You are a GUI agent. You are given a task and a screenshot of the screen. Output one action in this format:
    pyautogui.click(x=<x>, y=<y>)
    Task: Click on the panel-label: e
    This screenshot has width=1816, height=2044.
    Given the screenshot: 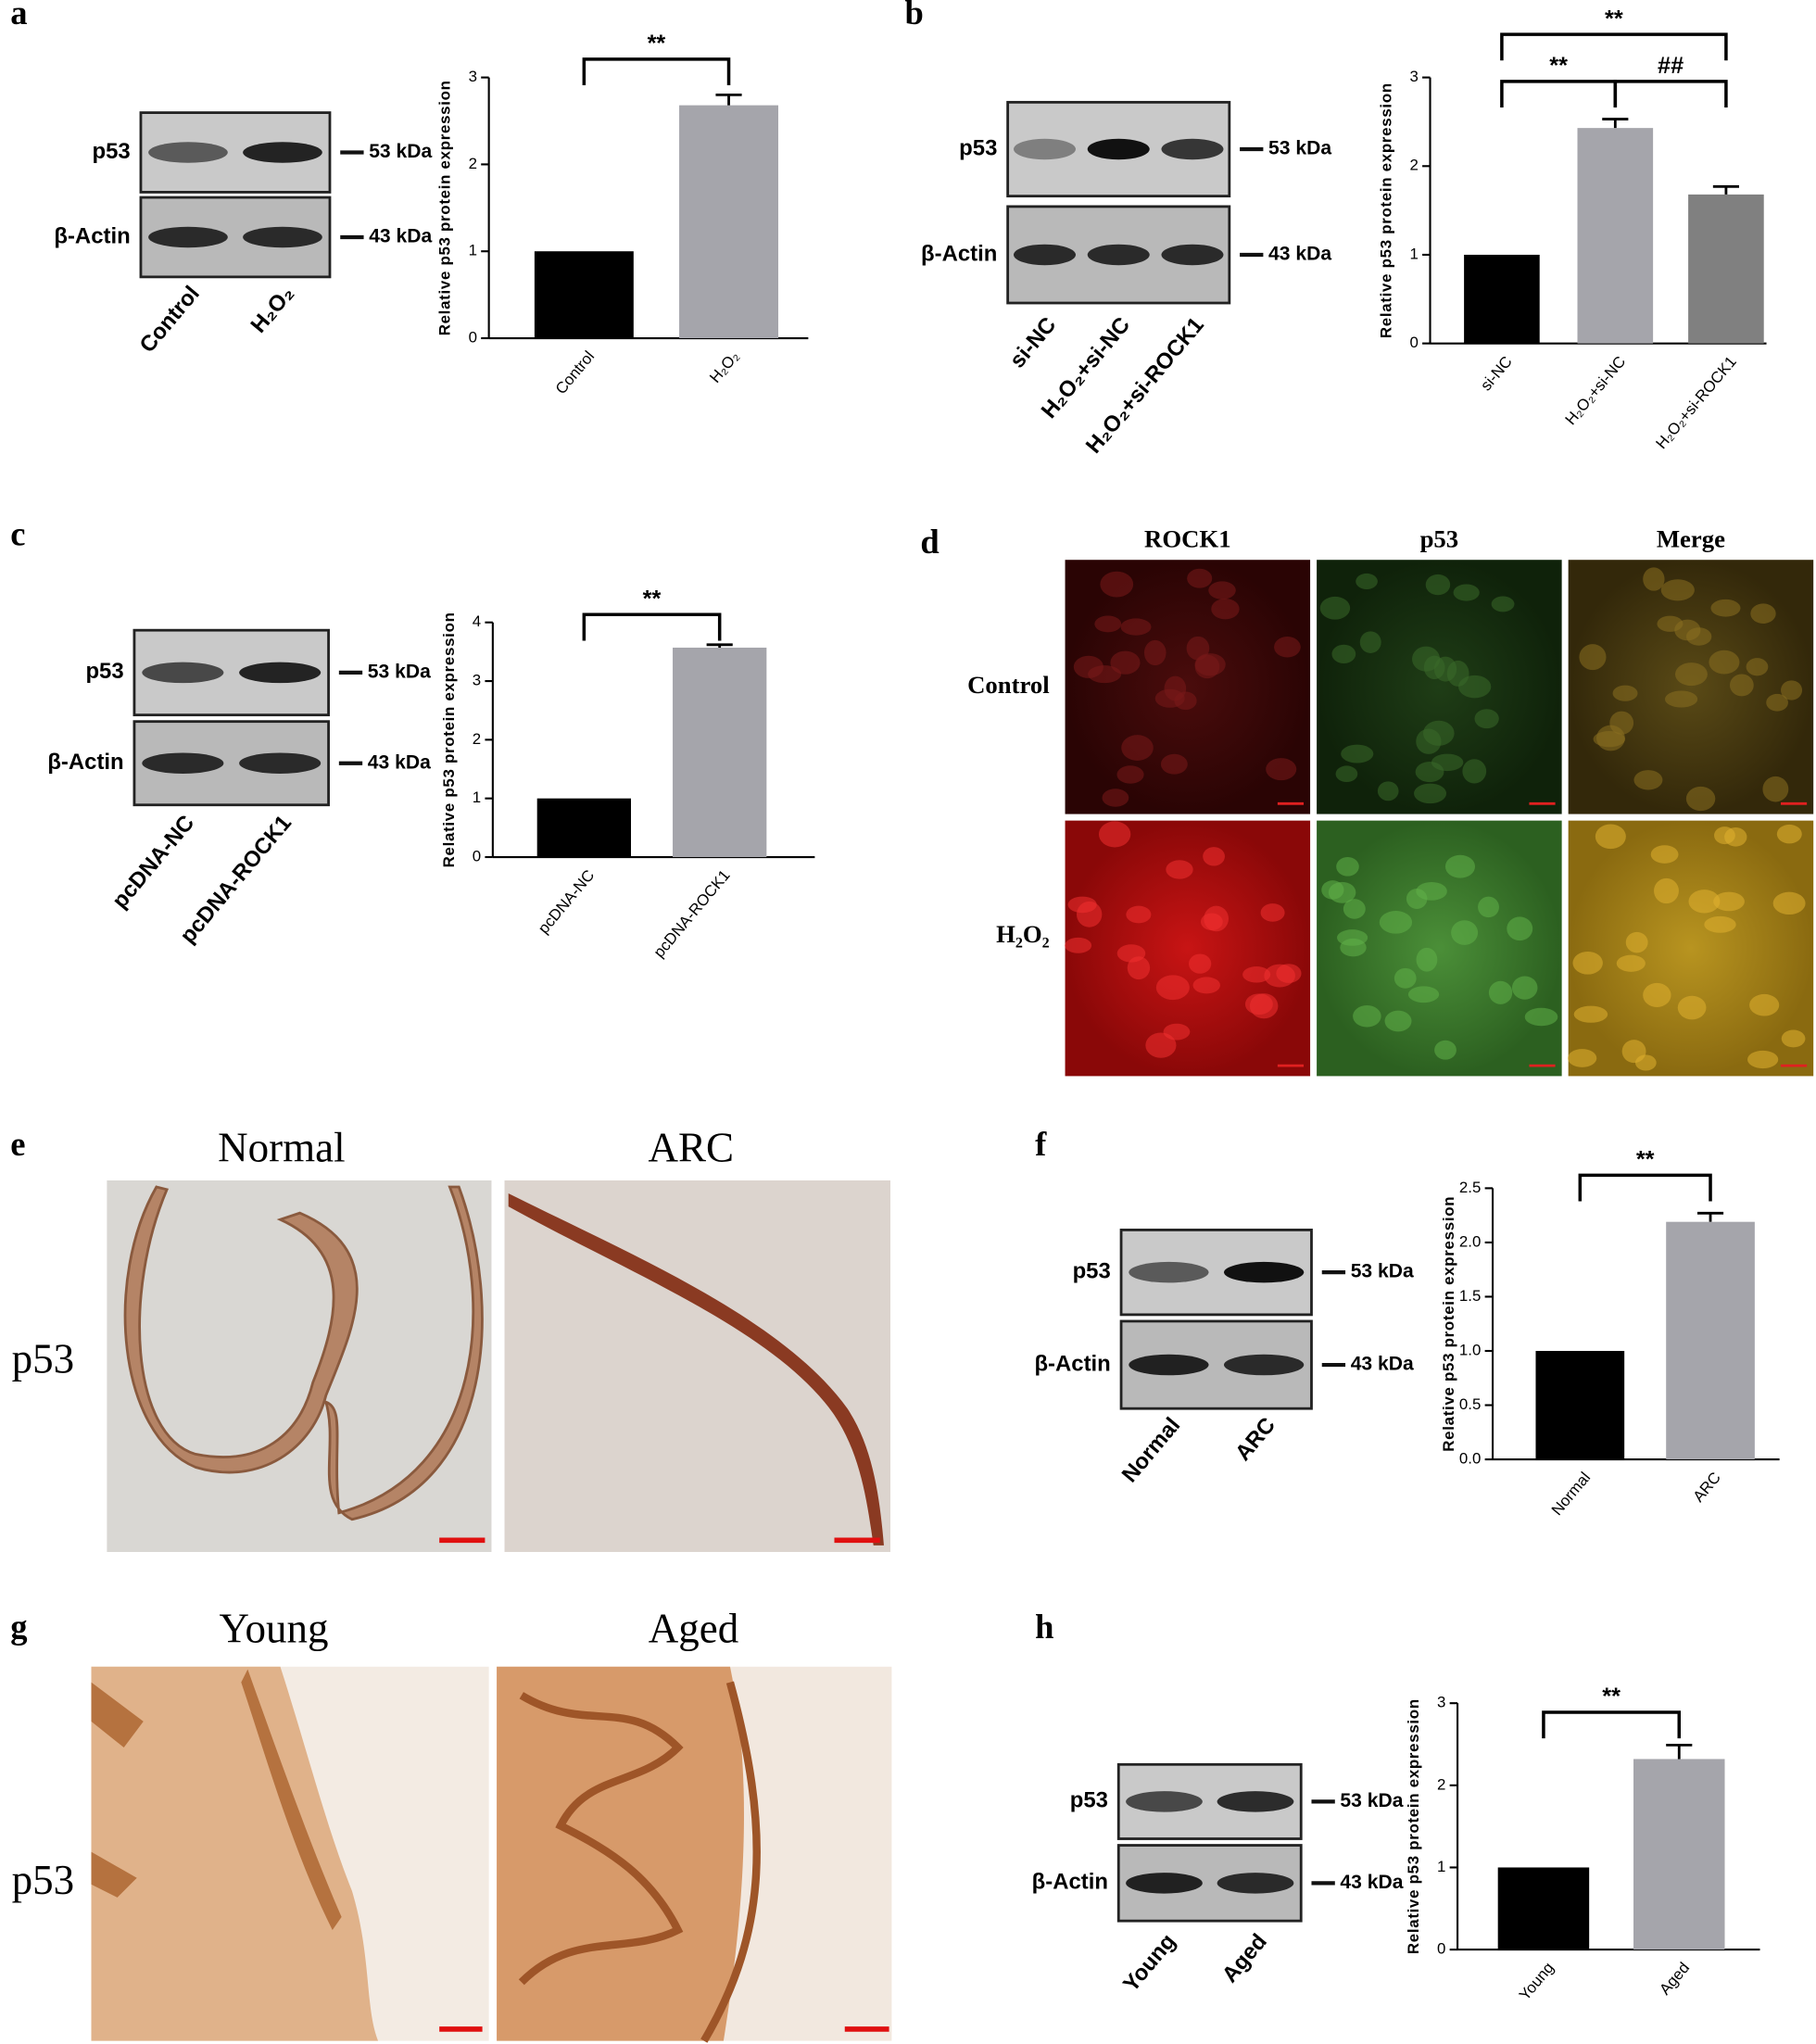 What is the action you would take?
    pyautogui.click(x=17, y=1144)
    